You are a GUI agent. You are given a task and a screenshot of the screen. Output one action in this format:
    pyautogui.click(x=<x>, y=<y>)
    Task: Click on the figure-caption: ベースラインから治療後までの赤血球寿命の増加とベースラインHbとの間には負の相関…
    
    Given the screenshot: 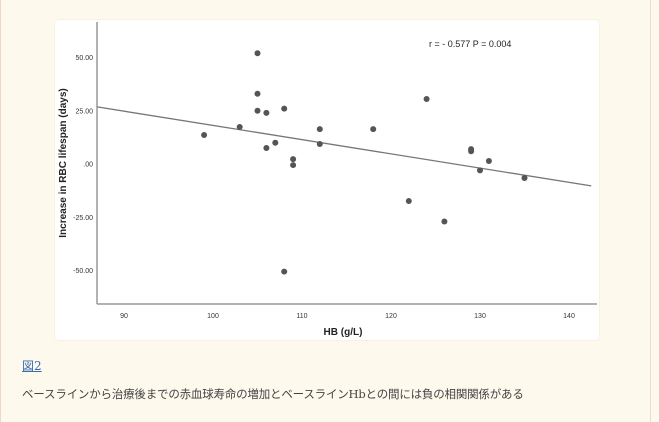 What is the action you would take?
    pyautogui.click(x=273, y=394)
    